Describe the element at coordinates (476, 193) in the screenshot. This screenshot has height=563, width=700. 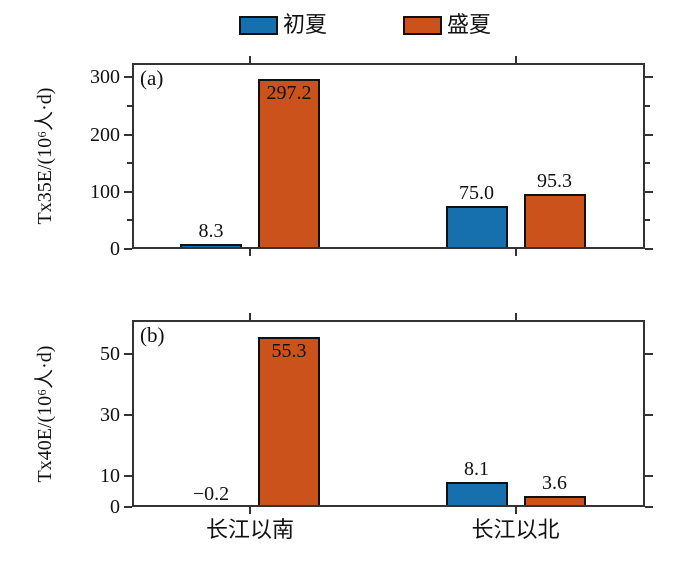
I see `bar-value-label-a-north-of-yangtze-early-summer: 75.0` at that location.